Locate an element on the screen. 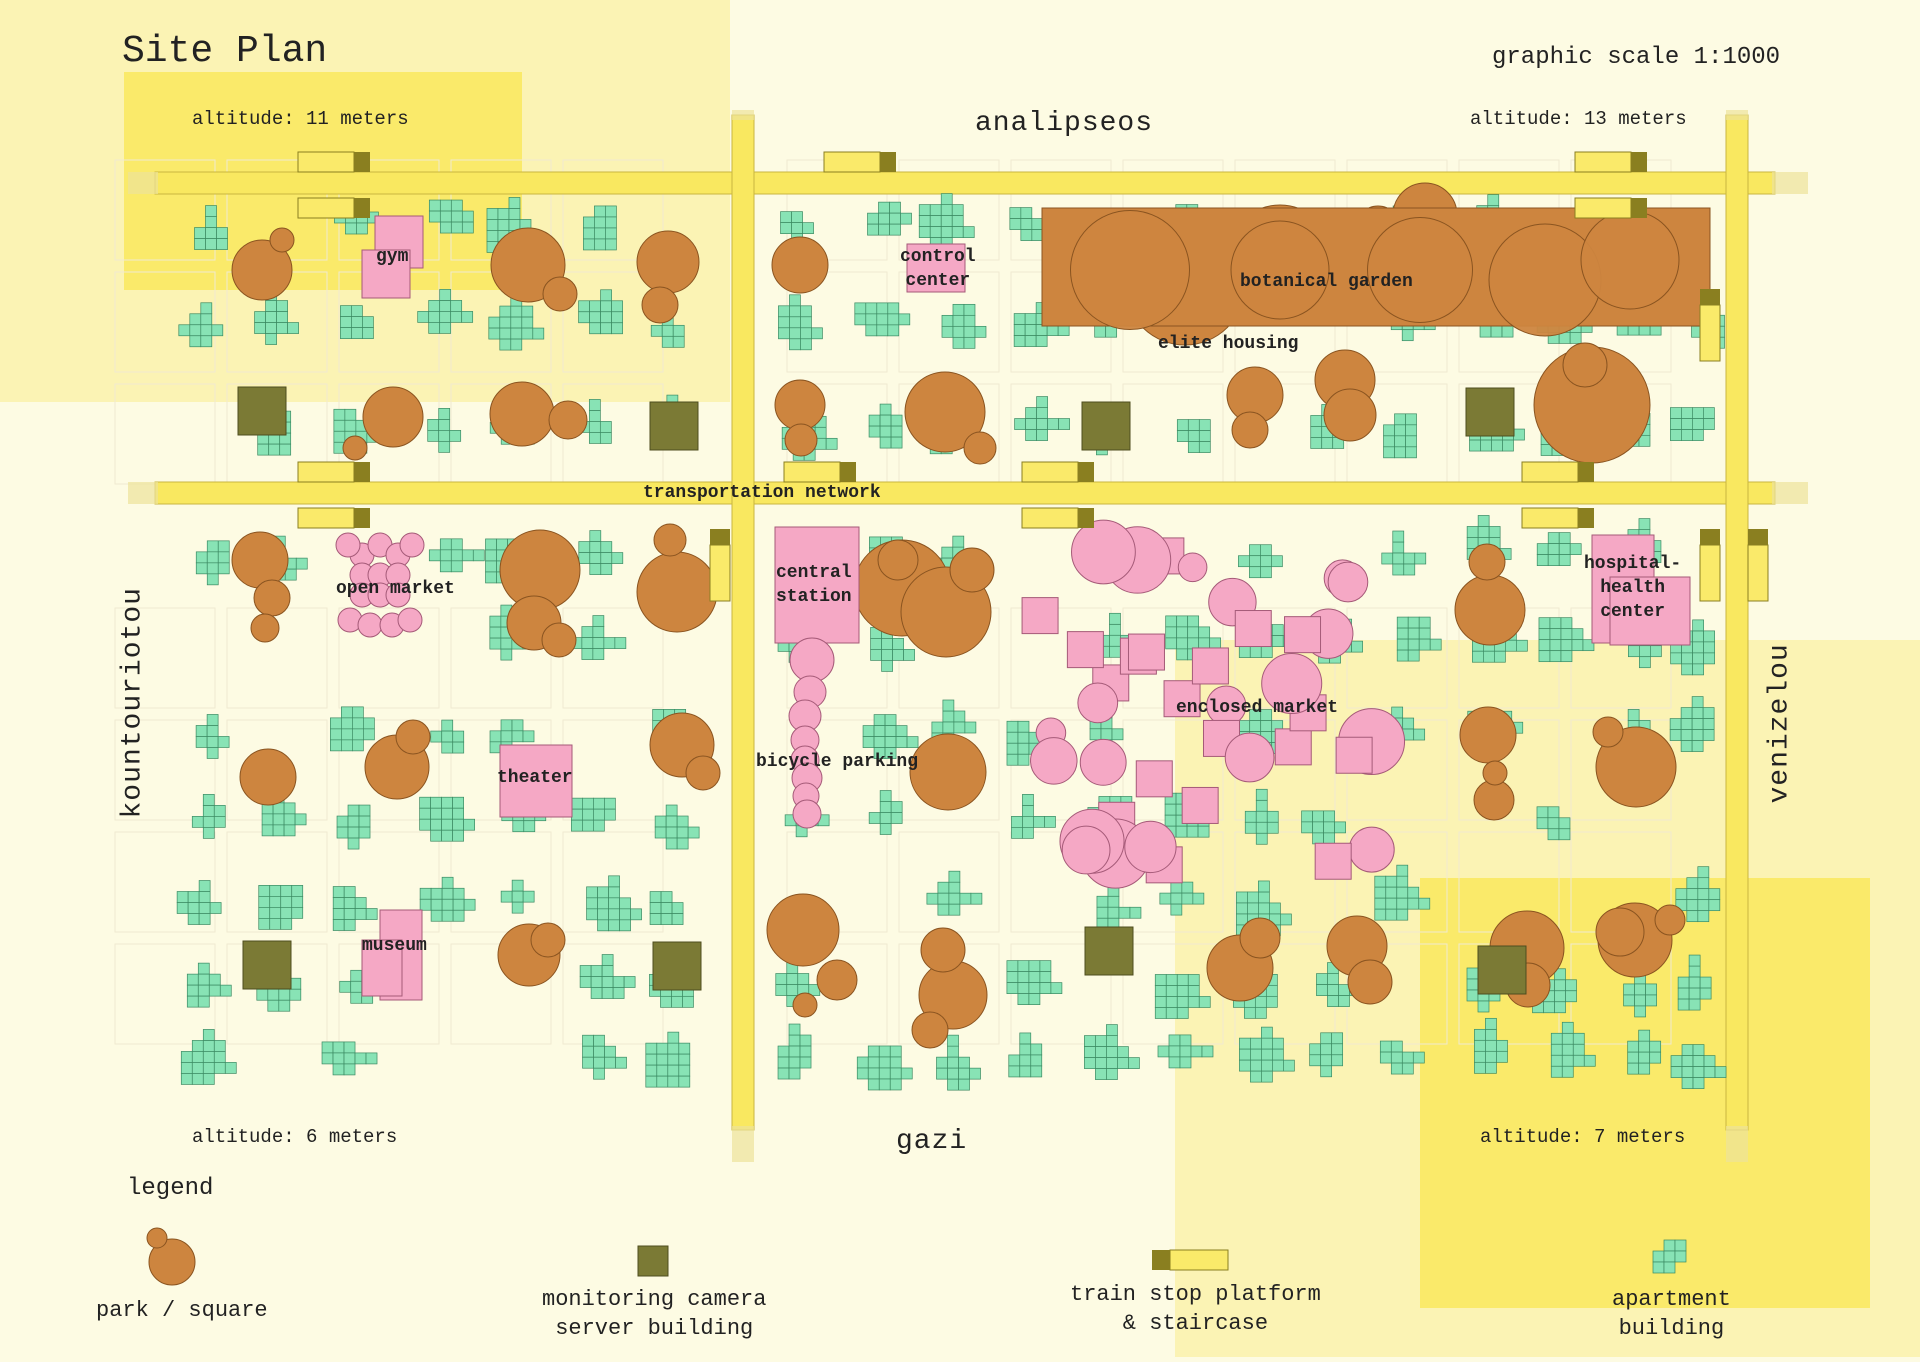 The image size is (1920, 1362). hospital-line-2: health is located at coordinates (1633, 588).